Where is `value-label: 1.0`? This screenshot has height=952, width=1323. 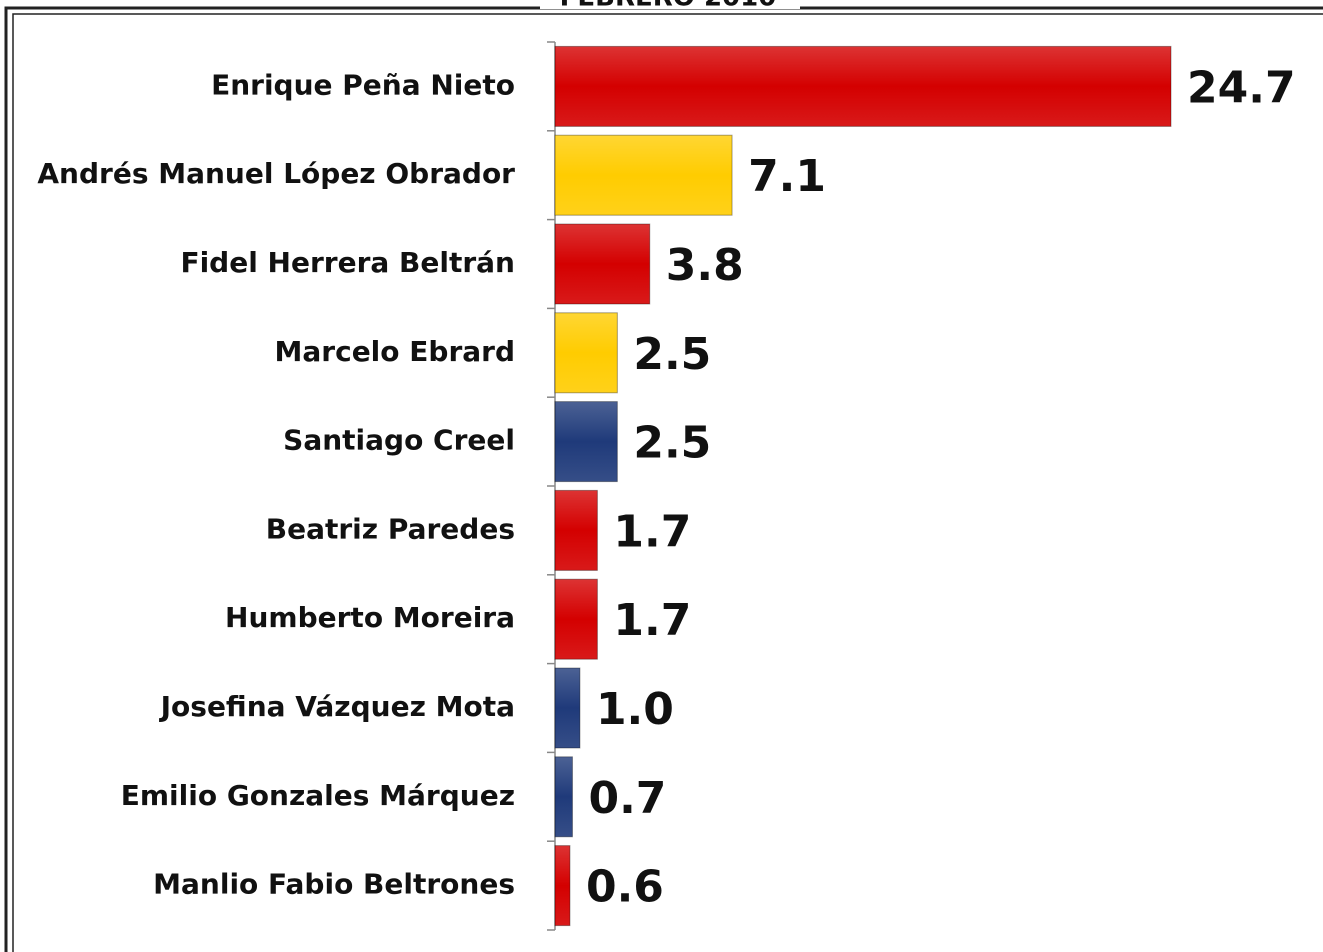 value-label: 1.0 is located at coordinates (635, 709).